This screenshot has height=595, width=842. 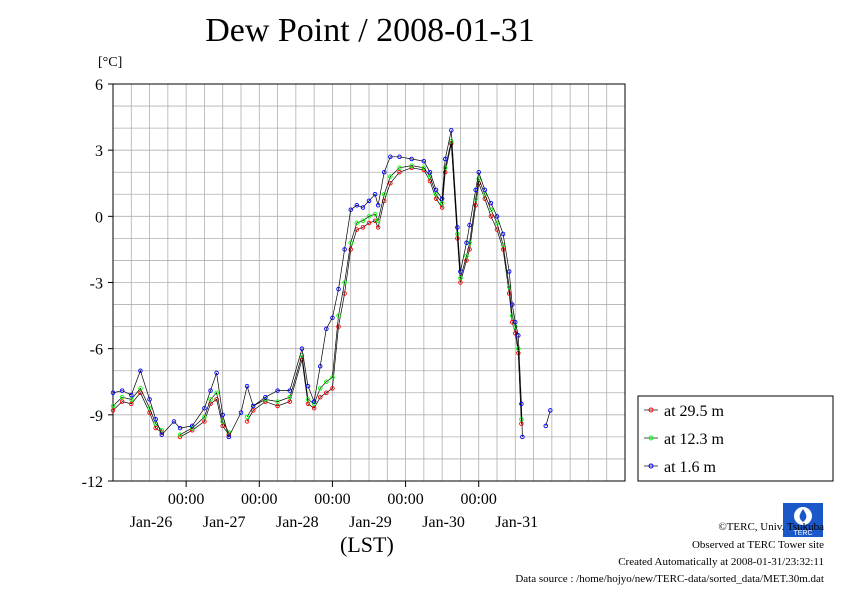 I want to click on legend-label: at 12.3 m, so click(x=694, y=439).